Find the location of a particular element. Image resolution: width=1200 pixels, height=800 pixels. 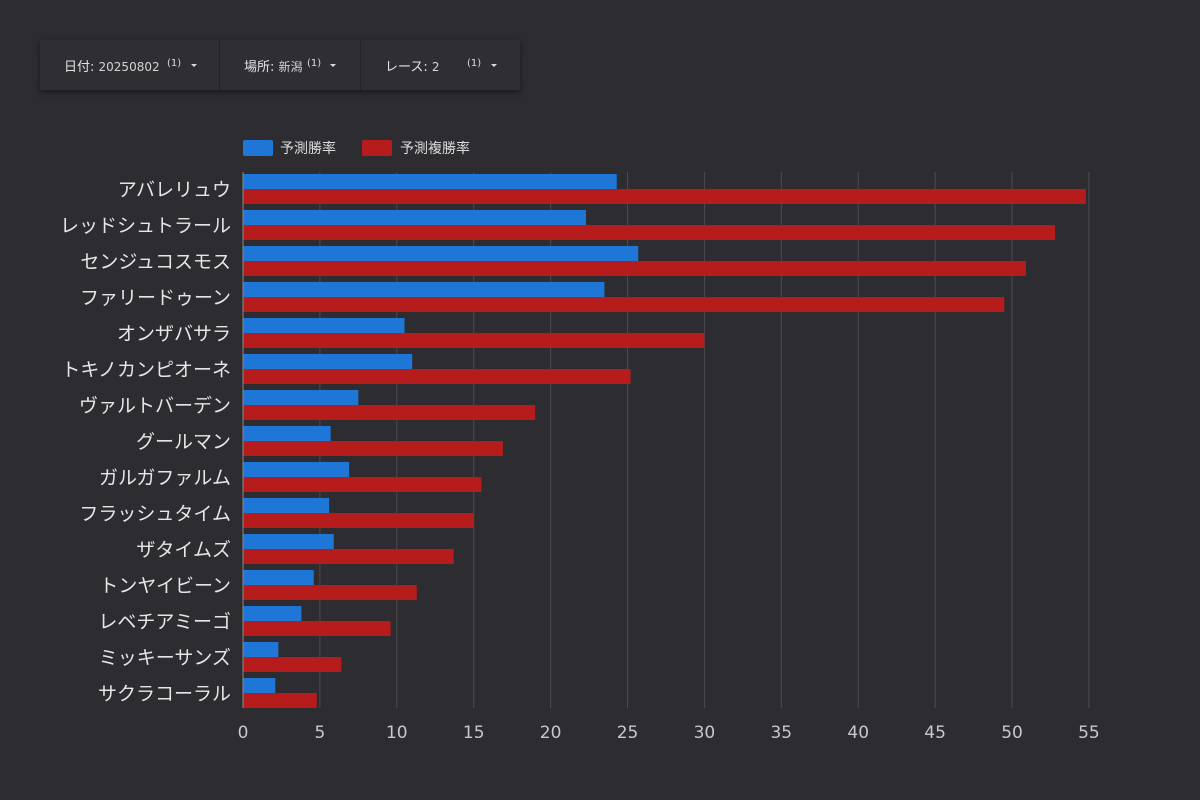

category-label: フラッシュタイム is located at coordinates (155, 514).